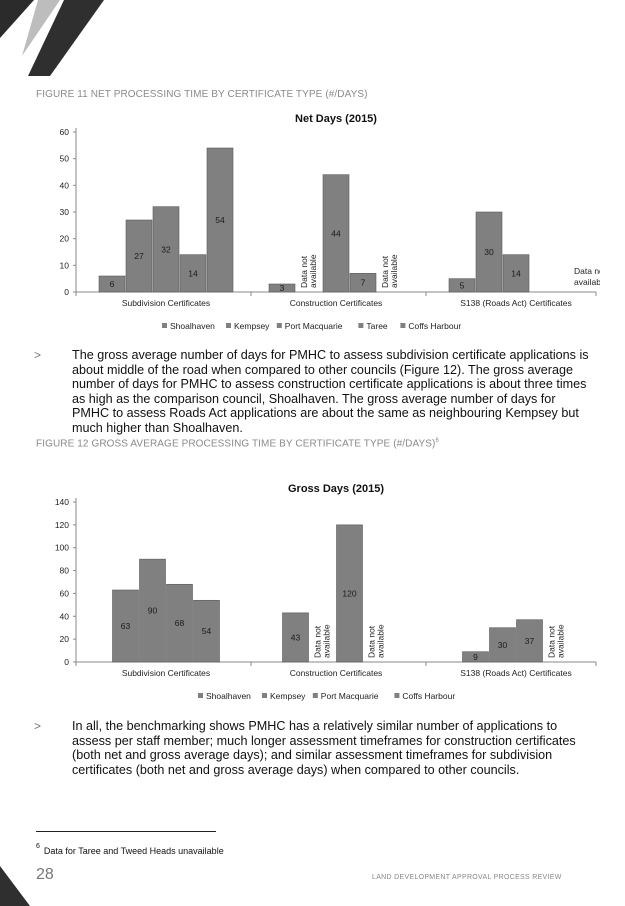 The height and width of the screenshot is (906, 625). I want to click on bar-port-macquarie-construction-certificates, so click(349, 593).